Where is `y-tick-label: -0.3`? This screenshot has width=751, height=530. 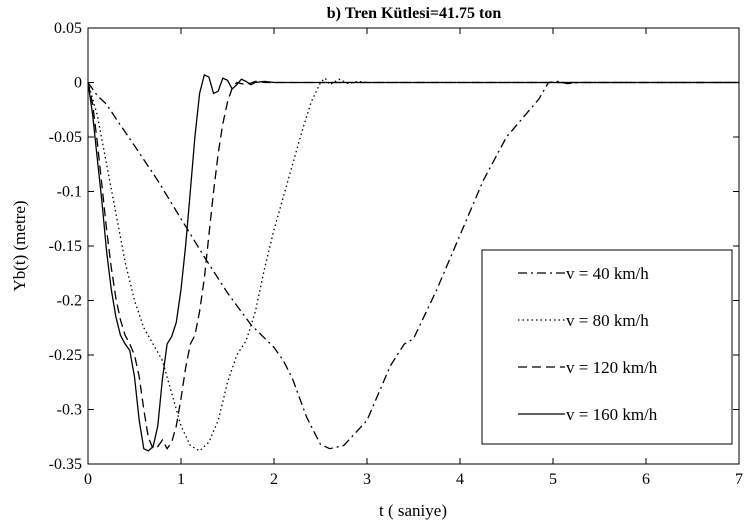 y-tick-label: -0.3 is located at coordinates (69, 410).